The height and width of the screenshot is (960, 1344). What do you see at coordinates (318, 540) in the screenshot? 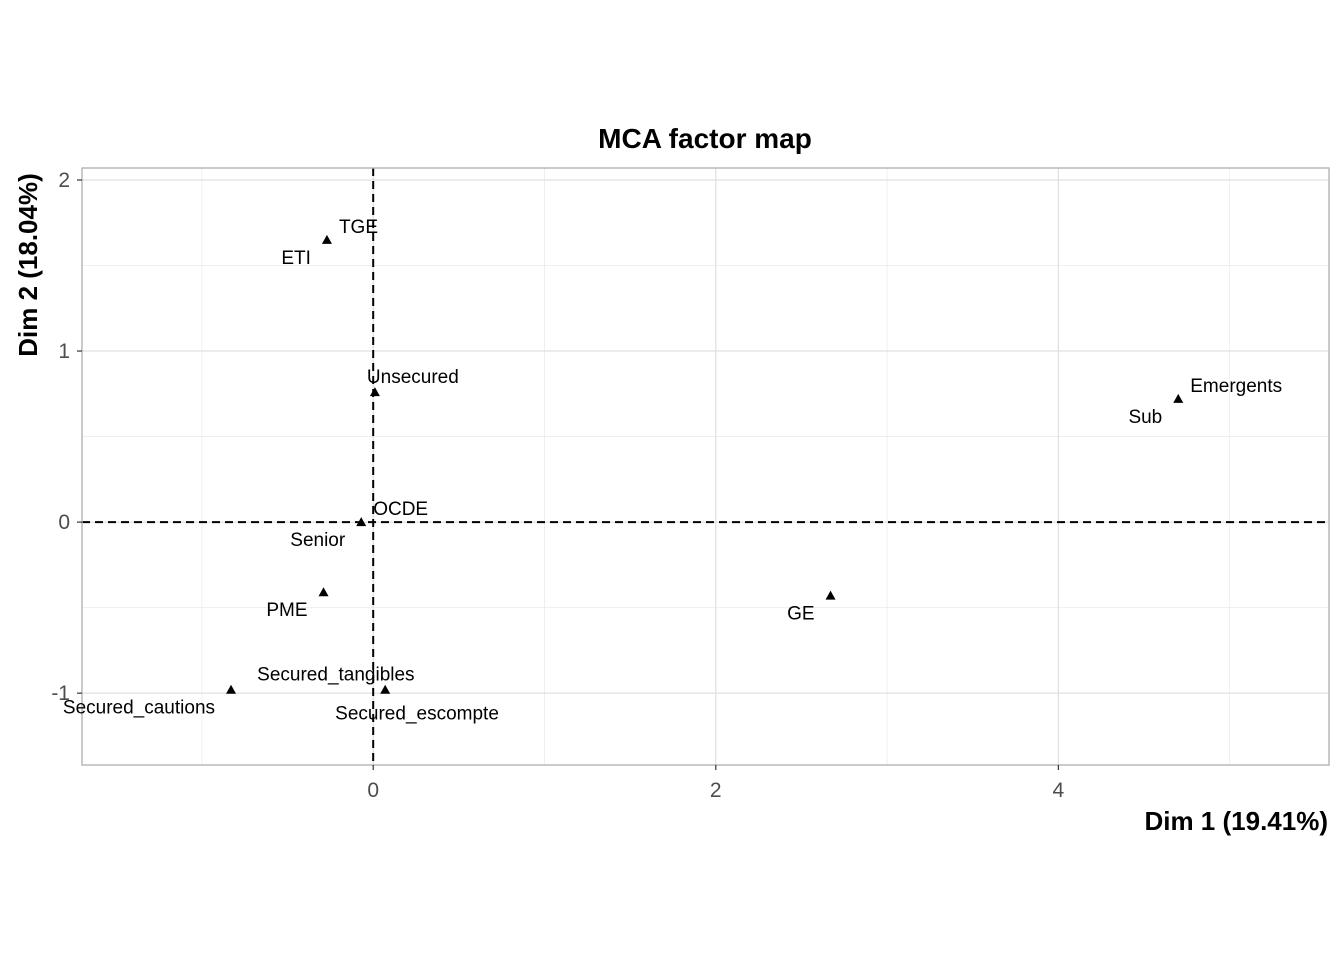
I see `point-label: Senior` at bounding box center [318, 540].